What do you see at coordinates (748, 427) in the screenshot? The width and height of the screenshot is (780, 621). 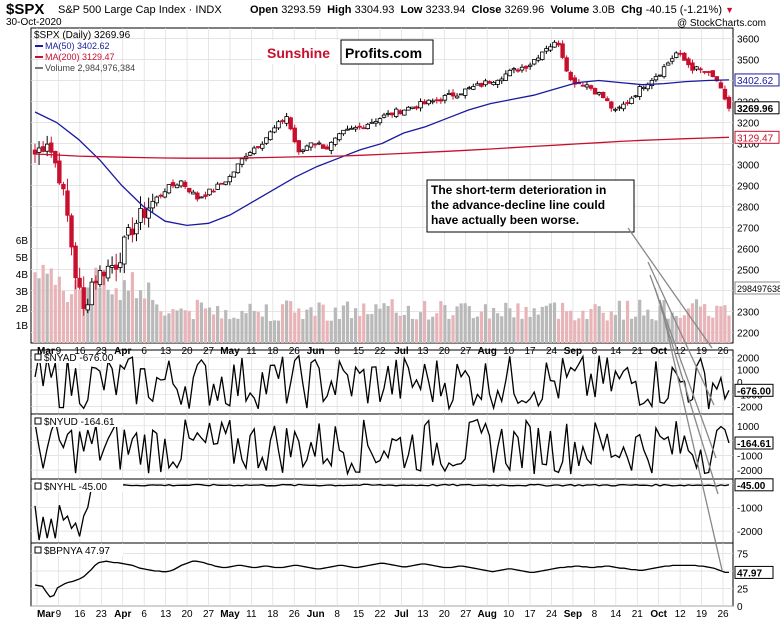 I see `indicator-y-tick: 1000` at bounding box center [748, 427].